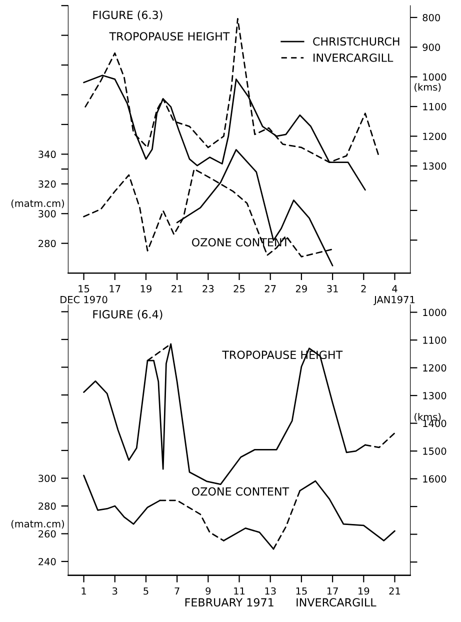 The width and height of the screenshot is (461, 622). I want to click on x-tick-label: 15 DEC 1970, so click(84, 294).